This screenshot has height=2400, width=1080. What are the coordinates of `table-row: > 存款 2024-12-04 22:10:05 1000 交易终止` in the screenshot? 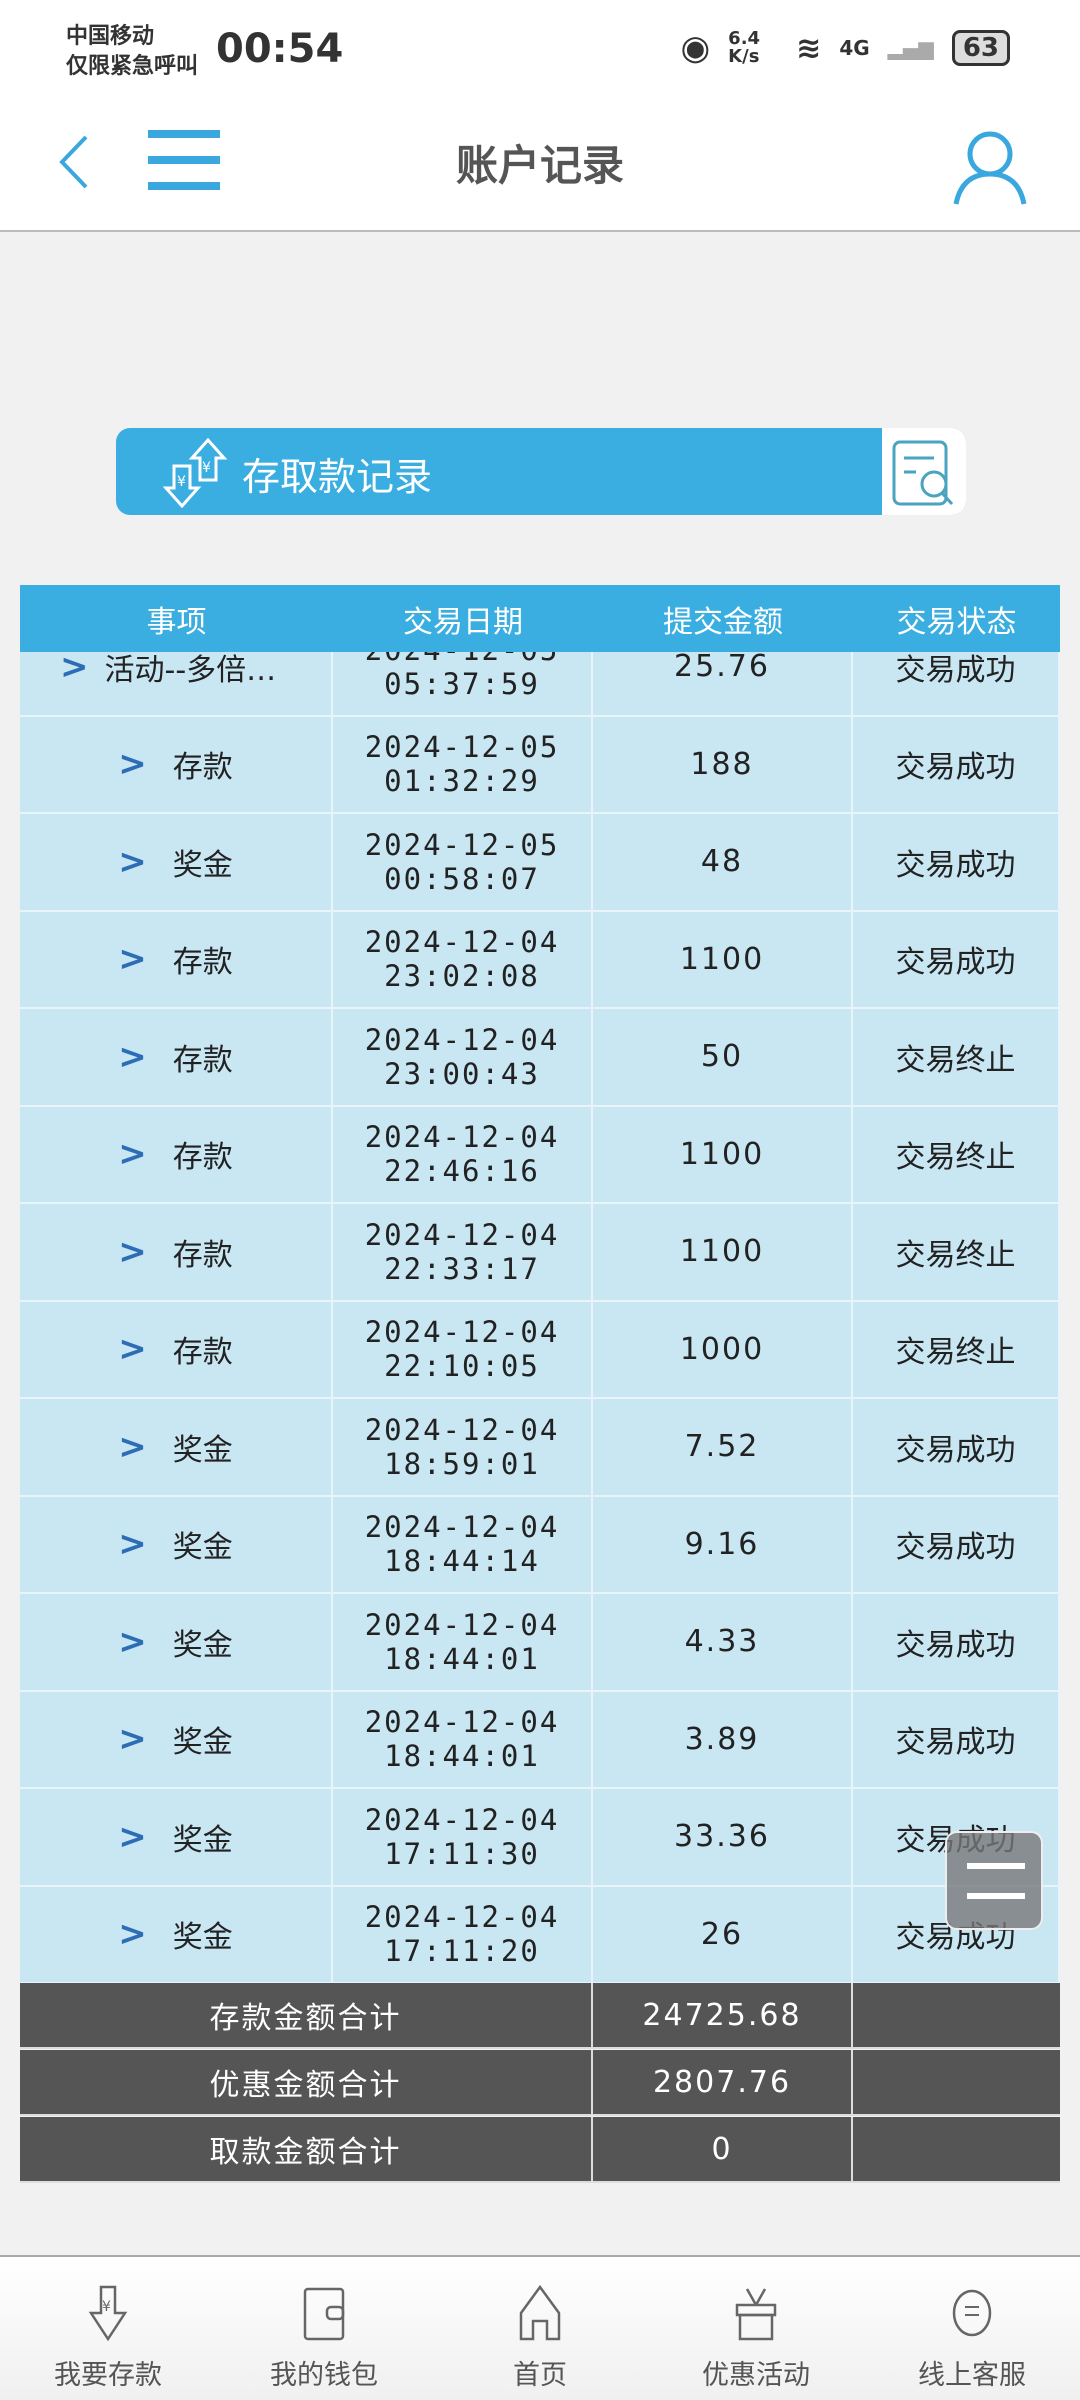 It's located at (540, 1350).